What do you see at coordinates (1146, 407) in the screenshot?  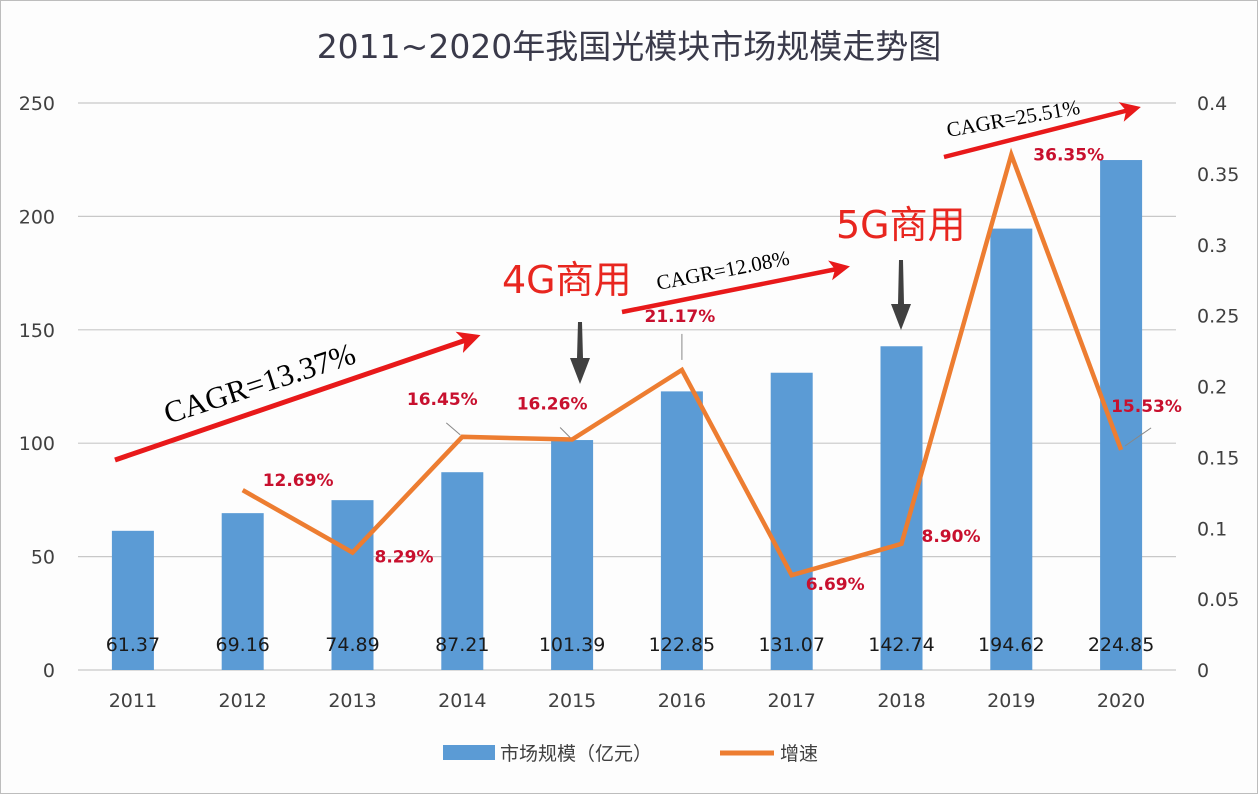 I see `growth-value-label: 15.53%` at bounding box center [1146, 407].